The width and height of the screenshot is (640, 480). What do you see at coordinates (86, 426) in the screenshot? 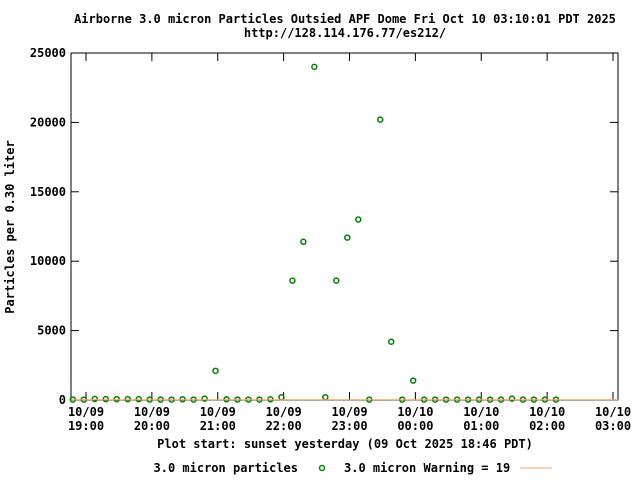
I see `x-tick-time: 19:00` at bounding box center [86, 426].